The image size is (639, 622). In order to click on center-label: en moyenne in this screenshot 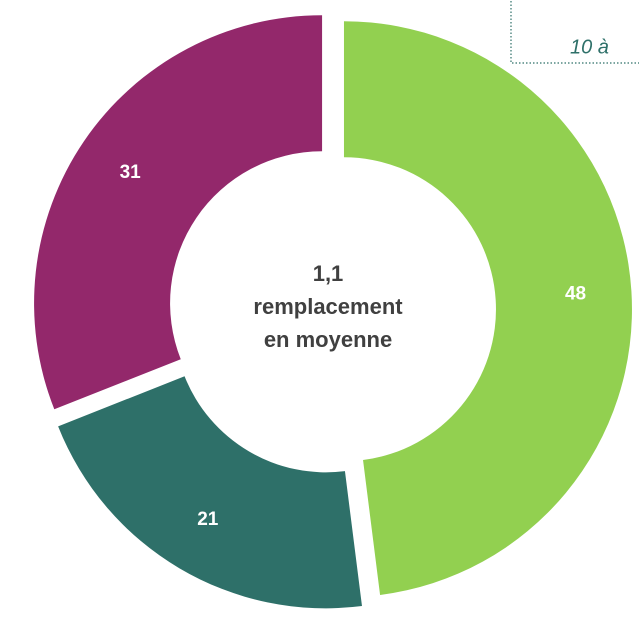, I will do `click(328, 339)`.